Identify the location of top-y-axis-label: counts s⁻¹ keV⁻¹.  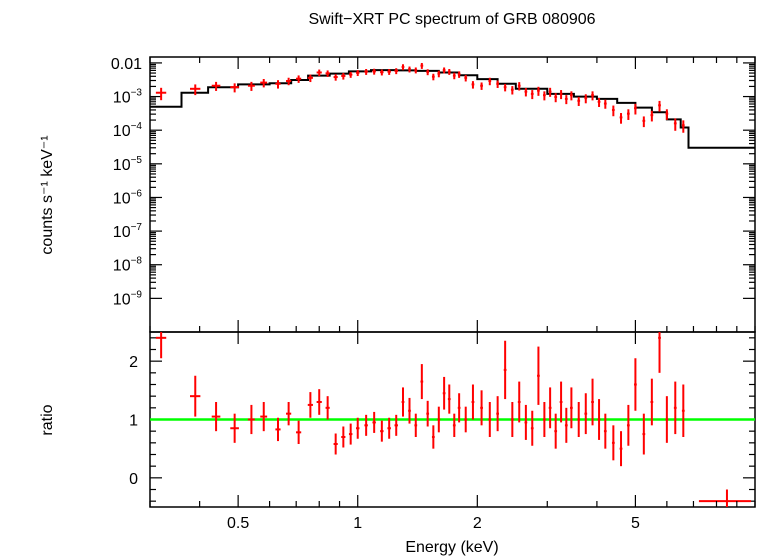
(47, 194).